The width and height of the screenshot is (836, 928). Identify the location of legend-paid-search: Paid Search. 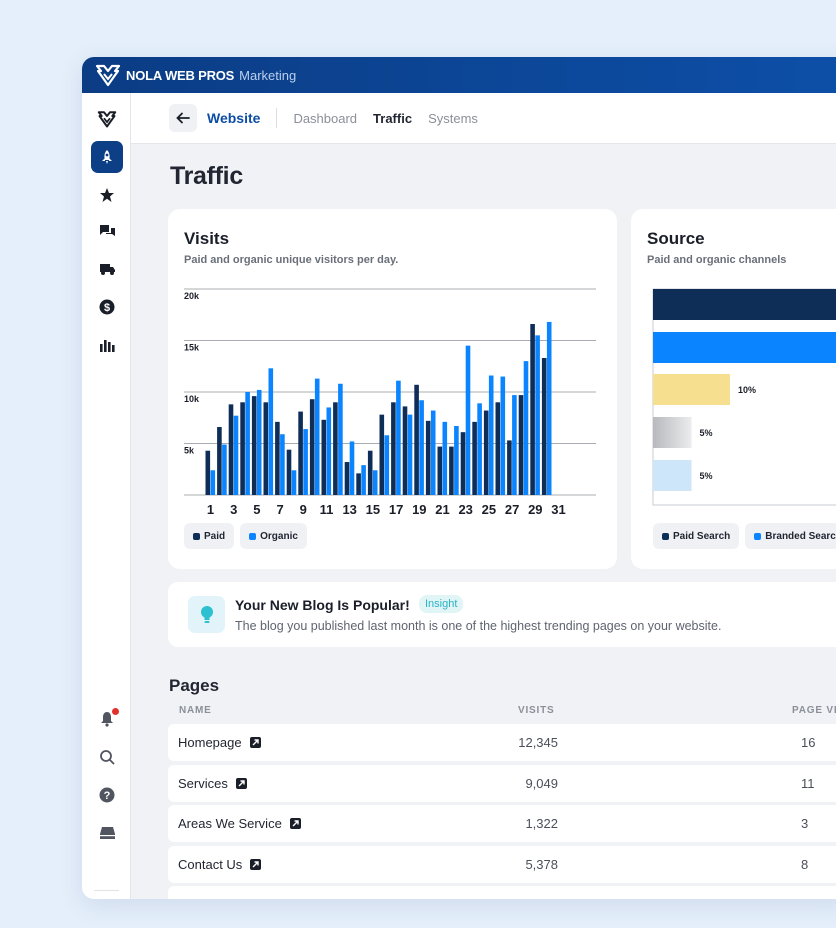
(696, 536).